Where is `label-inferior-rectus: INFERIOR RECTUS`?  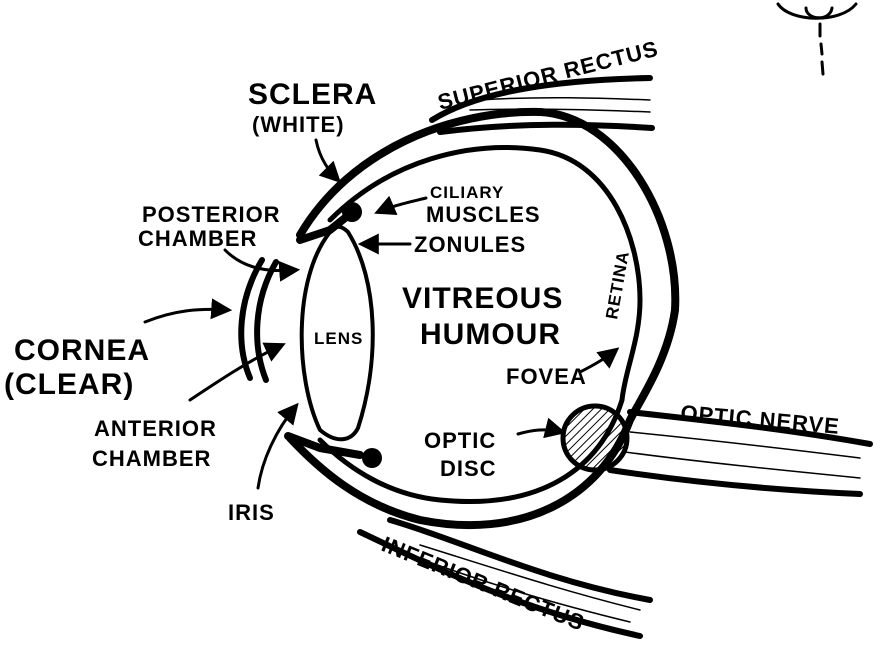
label-inferior-rectus: INFERIOR RECTUS is located at coordinates (483, 583).